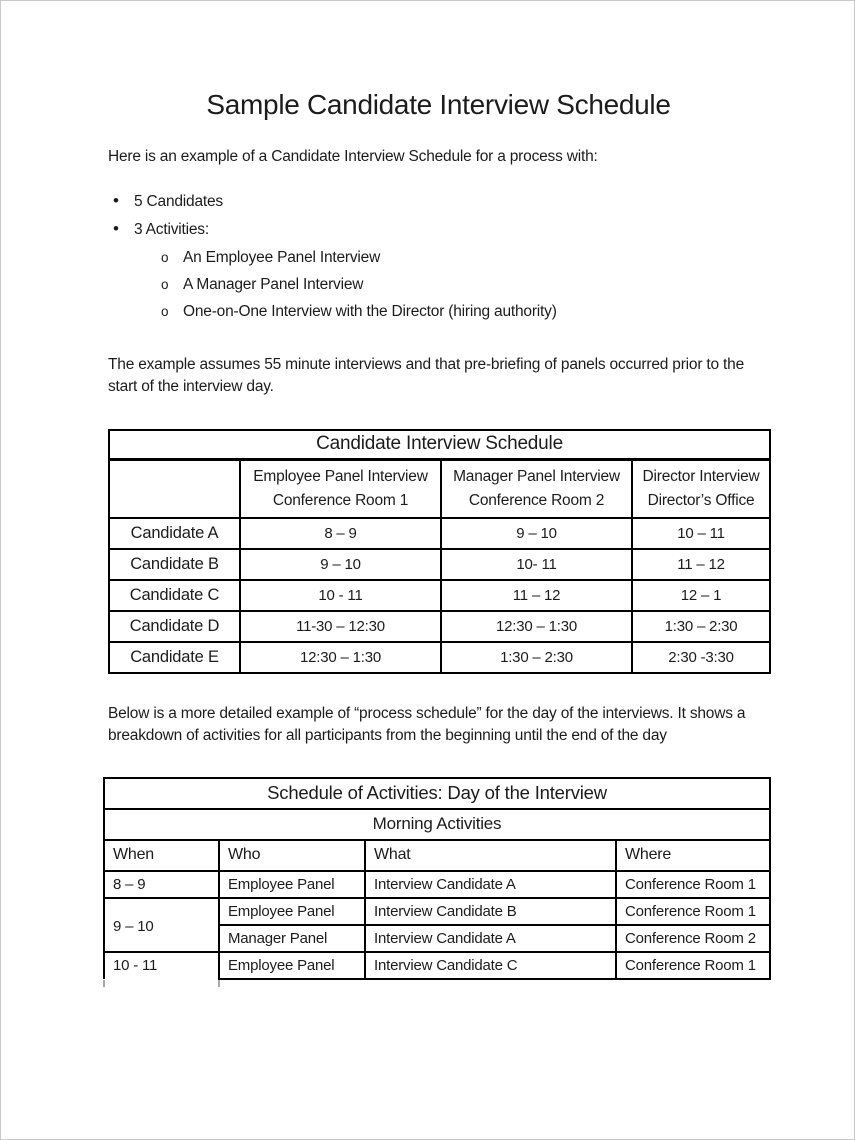 Image resolution: width=855 pixels, height=1140 pixels. I want to click on table-header-row: When Who What Where, so click(437, 855).